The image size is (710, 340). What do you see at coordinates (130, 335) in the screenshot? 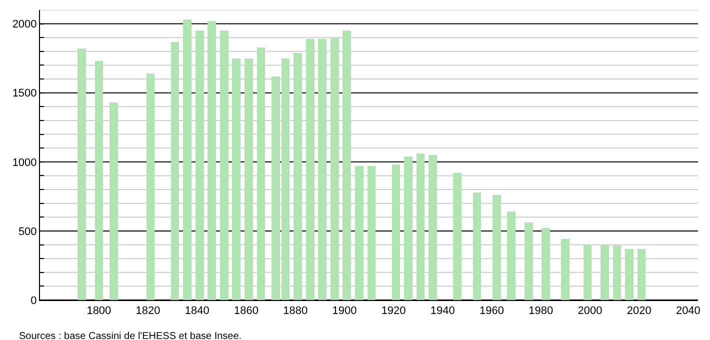
I see `source-note: Sources : base Cassini de l'EHESS et base Insee.` at bounding box center [130, 335].